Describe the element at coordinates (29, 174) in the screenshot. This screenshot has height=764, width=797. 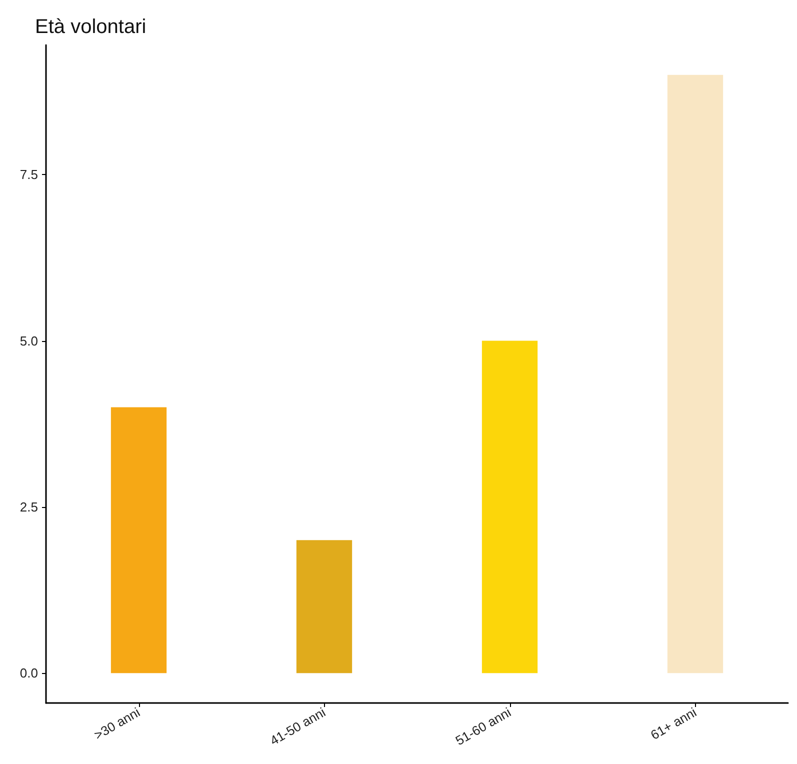
I see `y-tick-label: 7.5` at that location.